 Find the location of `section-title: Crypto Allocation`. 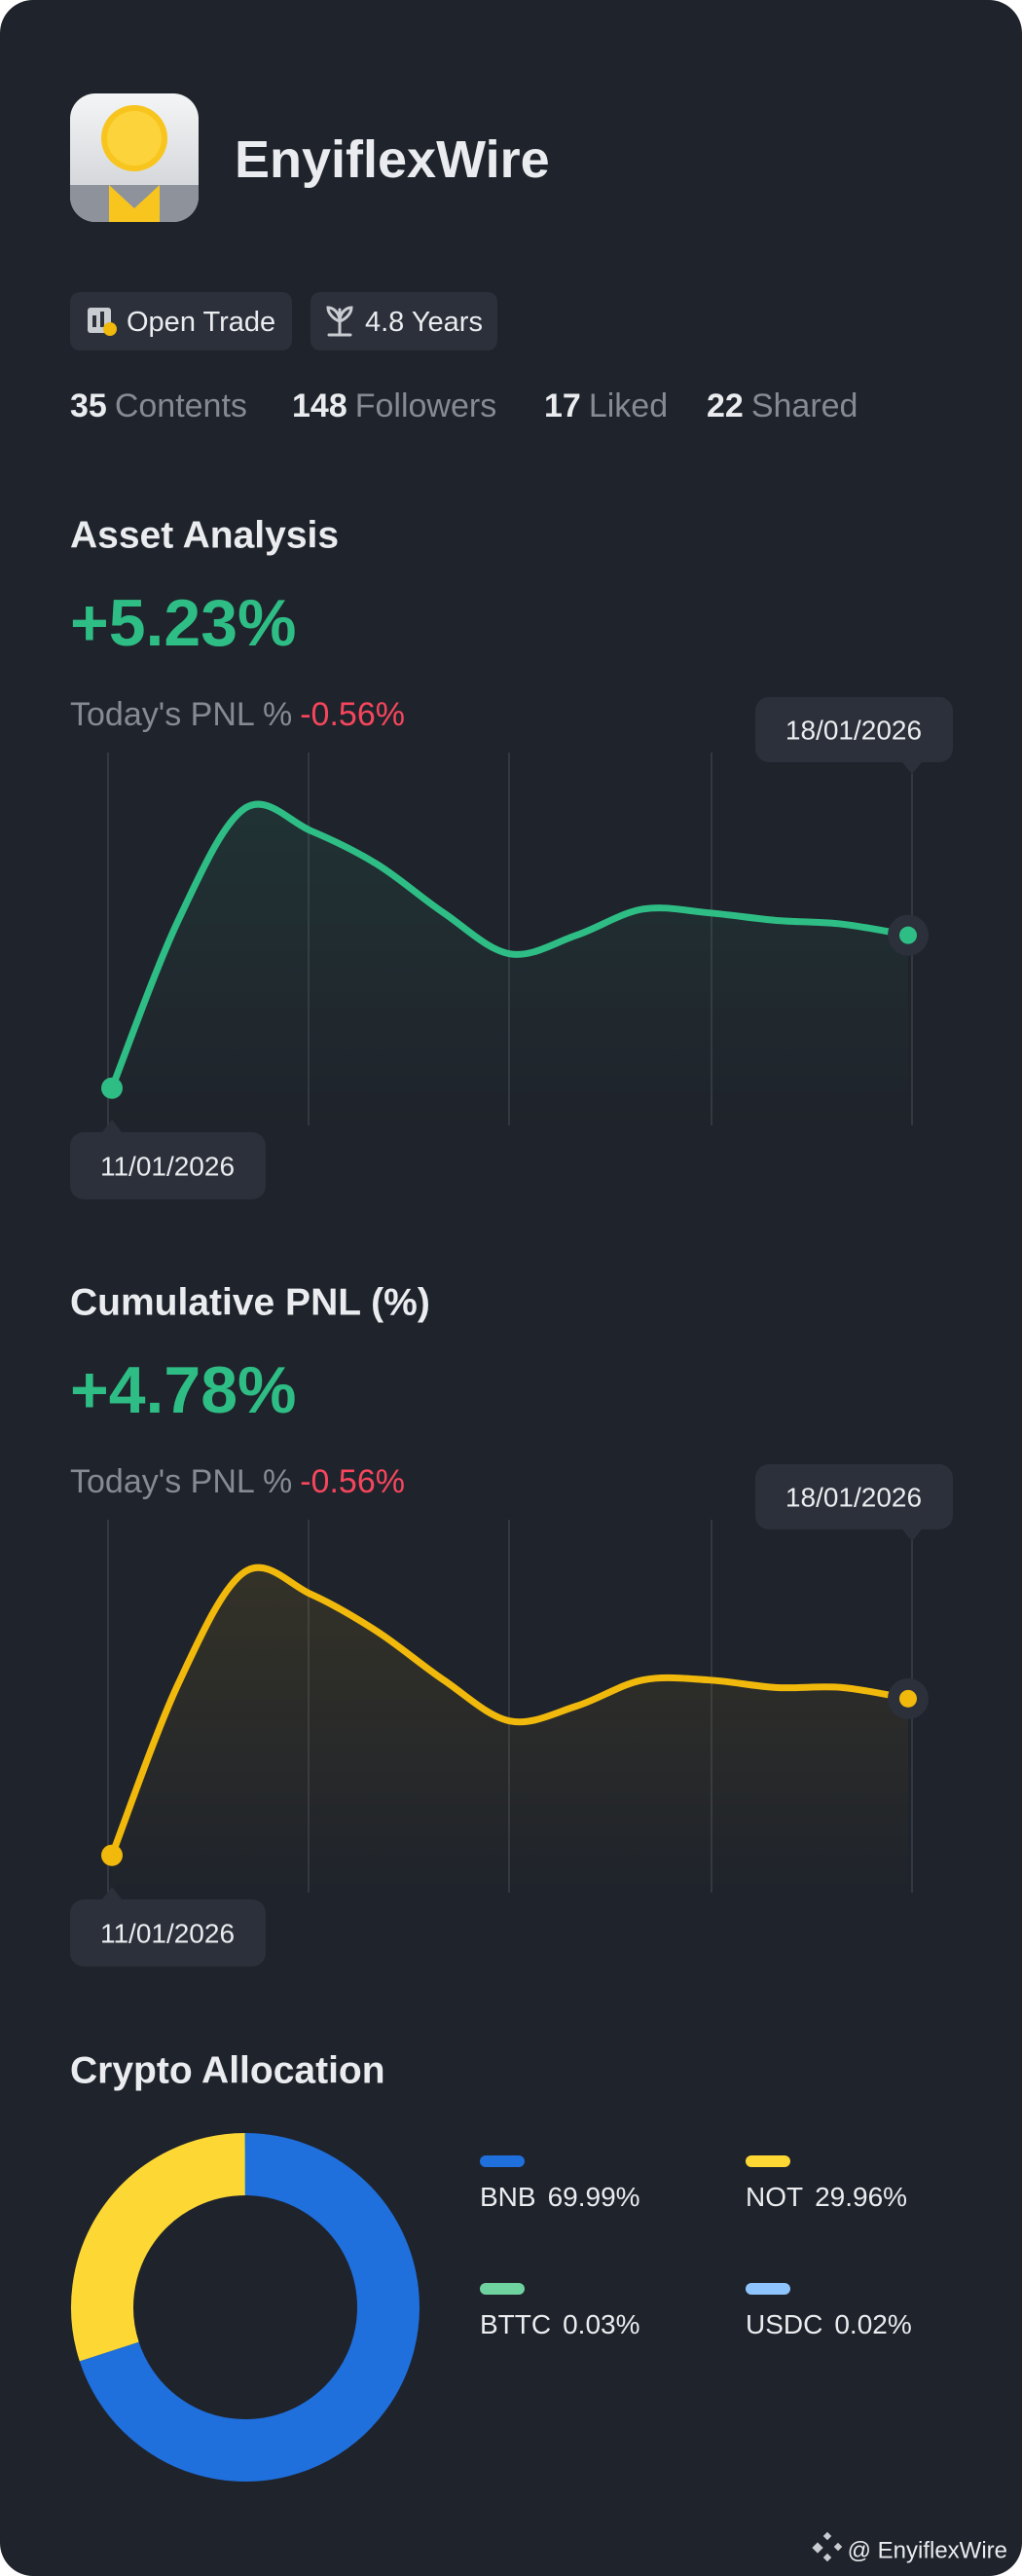

section-title: Crypto Allocation is located at coordinates (228, 2071).